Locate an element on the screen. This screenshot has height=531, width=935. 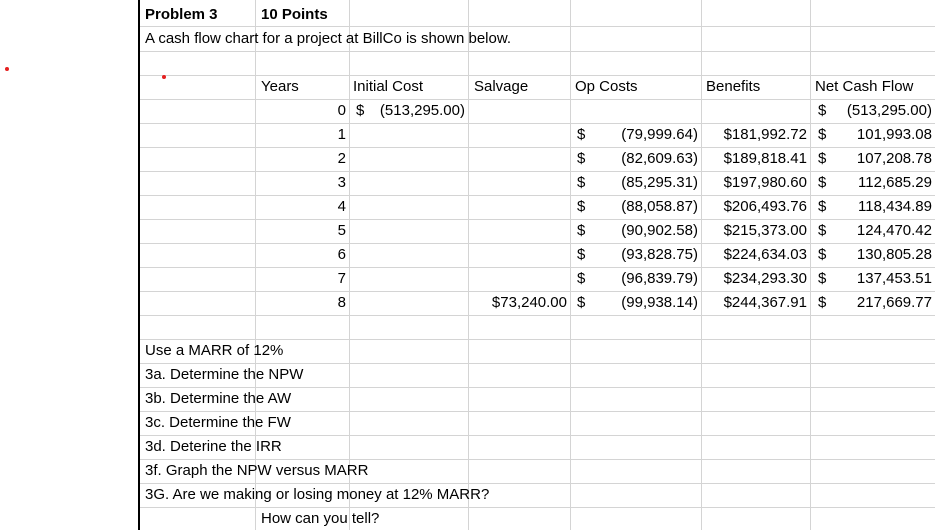
year-cell: 8 is located at coordinates (341, 302).